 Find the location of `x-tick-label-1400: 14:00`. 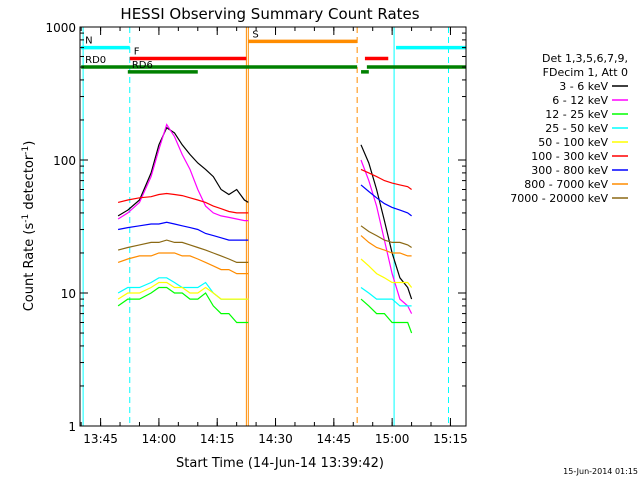

x-tick-label-1400: 14:00 is located at coordinates (159, 439).